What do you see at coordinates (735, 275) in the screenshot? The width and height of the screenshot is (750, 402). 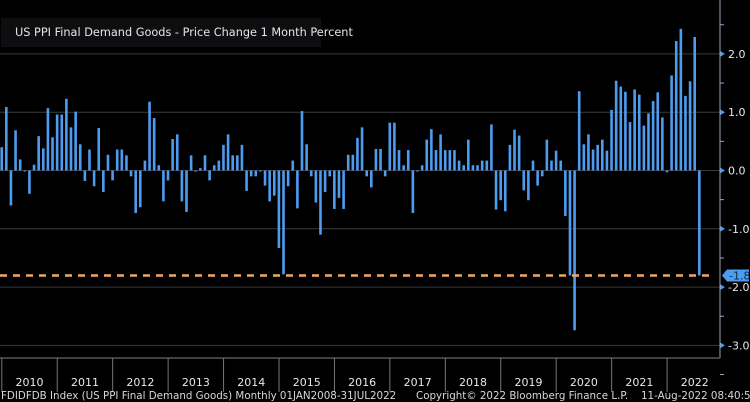 I see `last-value-badge` at bounding box center [735, 275].